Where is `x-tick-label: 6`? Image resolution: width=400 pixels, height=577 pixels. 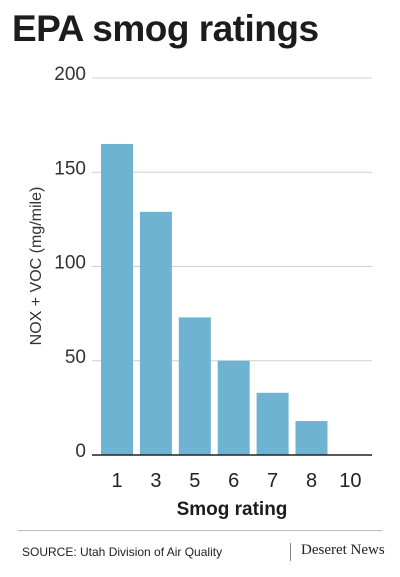 x-tick-label: 6 is located at coordinates (233, 481).